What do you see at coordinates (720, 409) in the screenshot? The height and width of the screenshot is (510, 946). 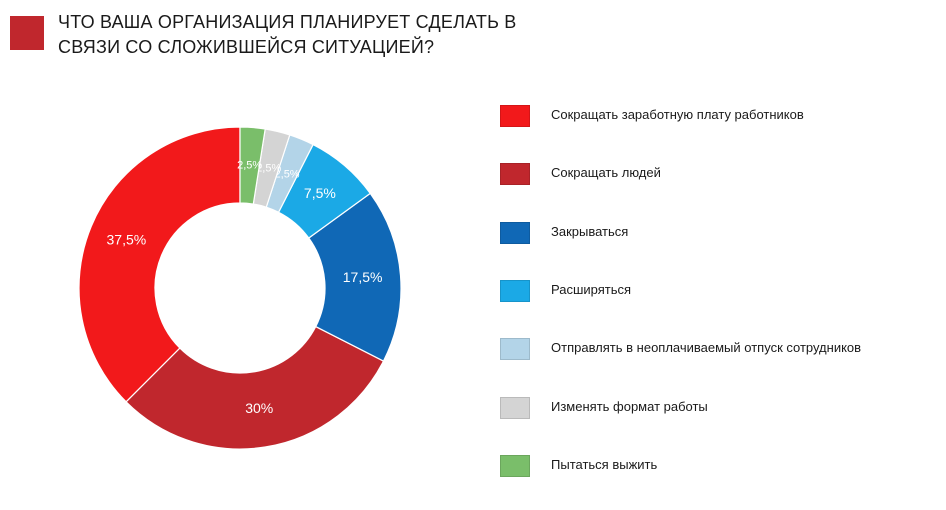 I see `legend-item-6: Изменять формат работы` at bounding box center [720, 409].